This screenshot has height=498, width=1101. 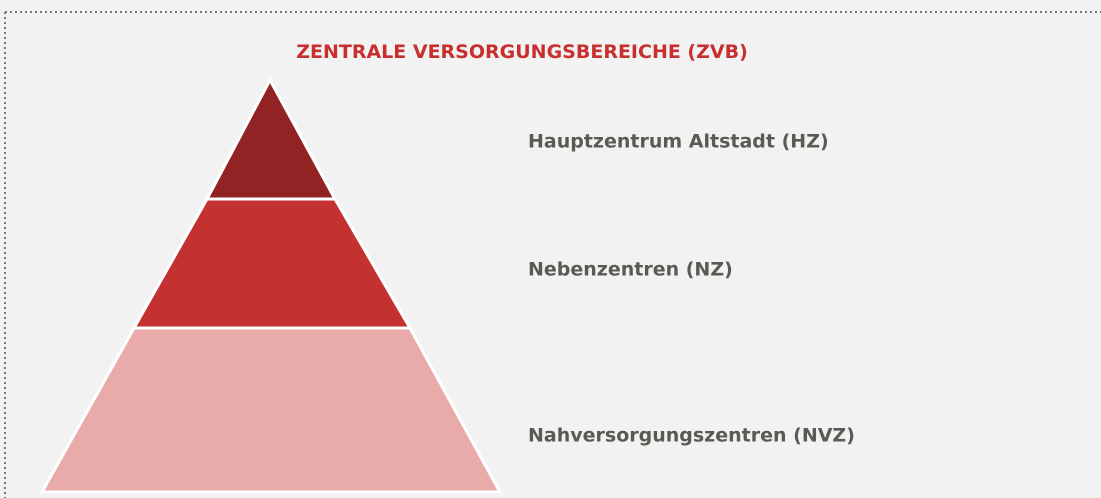 What do you see at coordinates (271, 410) in the screenshot?
I see `pyramid-bottom` at bounding box center [271, 410].